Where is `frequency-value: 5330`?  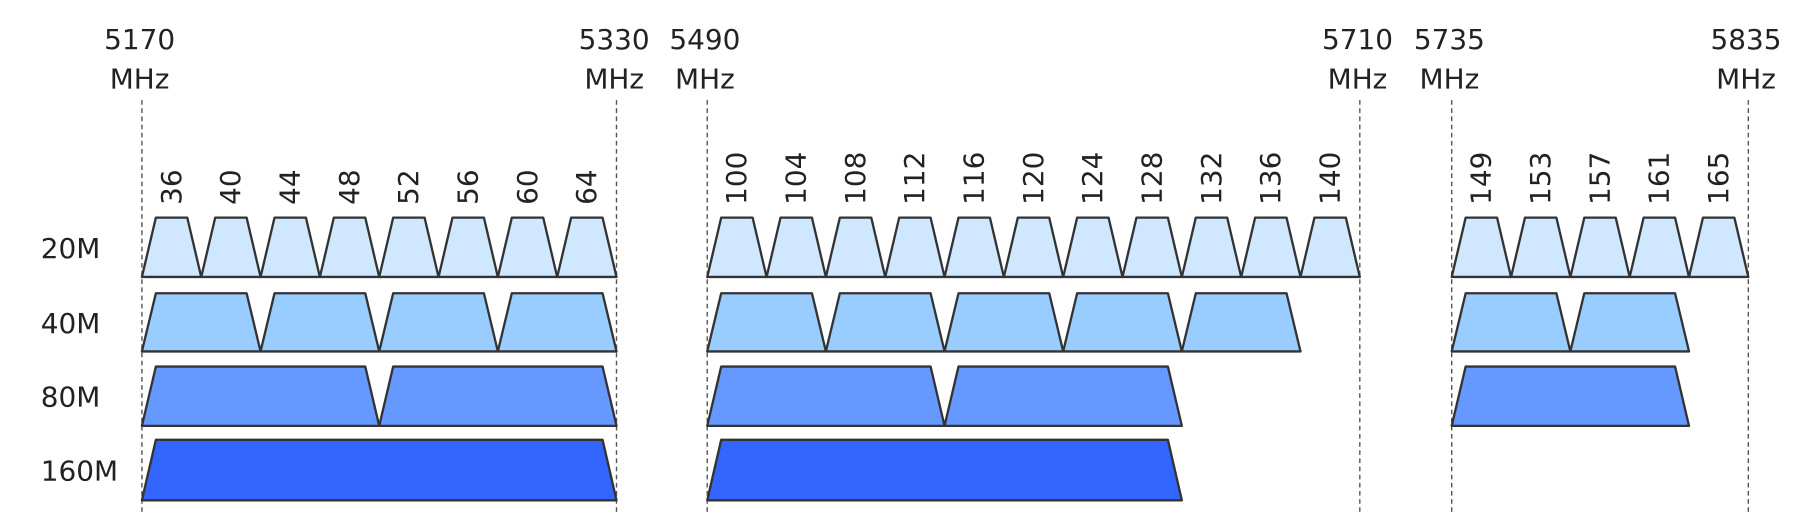 frequency-value: 5330 is located at coordinates (614, 39).